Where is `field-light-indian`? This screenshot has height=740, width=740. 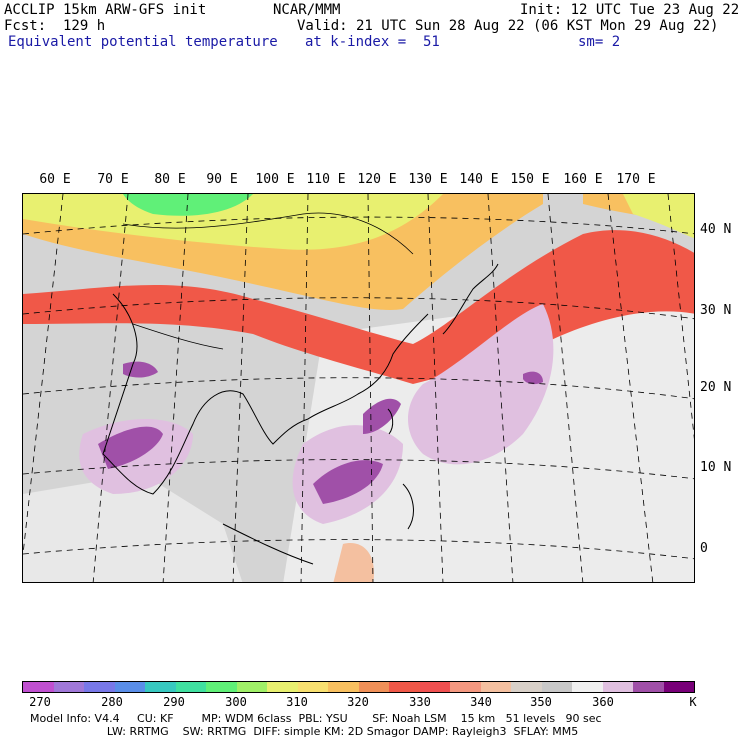
field-light-indian is located at coordinates (133, 528).